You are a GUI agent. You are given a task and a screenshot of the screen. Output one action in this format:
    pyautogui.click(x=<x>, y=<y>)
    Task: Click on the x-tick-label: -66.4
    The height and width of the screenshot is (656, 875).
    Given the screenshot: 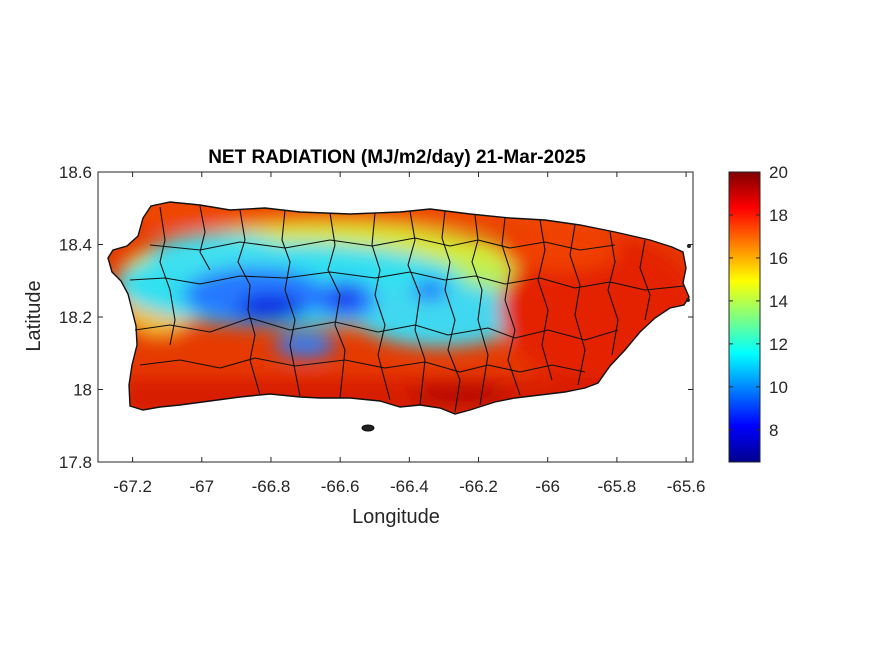 What is the action you would take?
    pyautogui.click(x=409, y=486)
    